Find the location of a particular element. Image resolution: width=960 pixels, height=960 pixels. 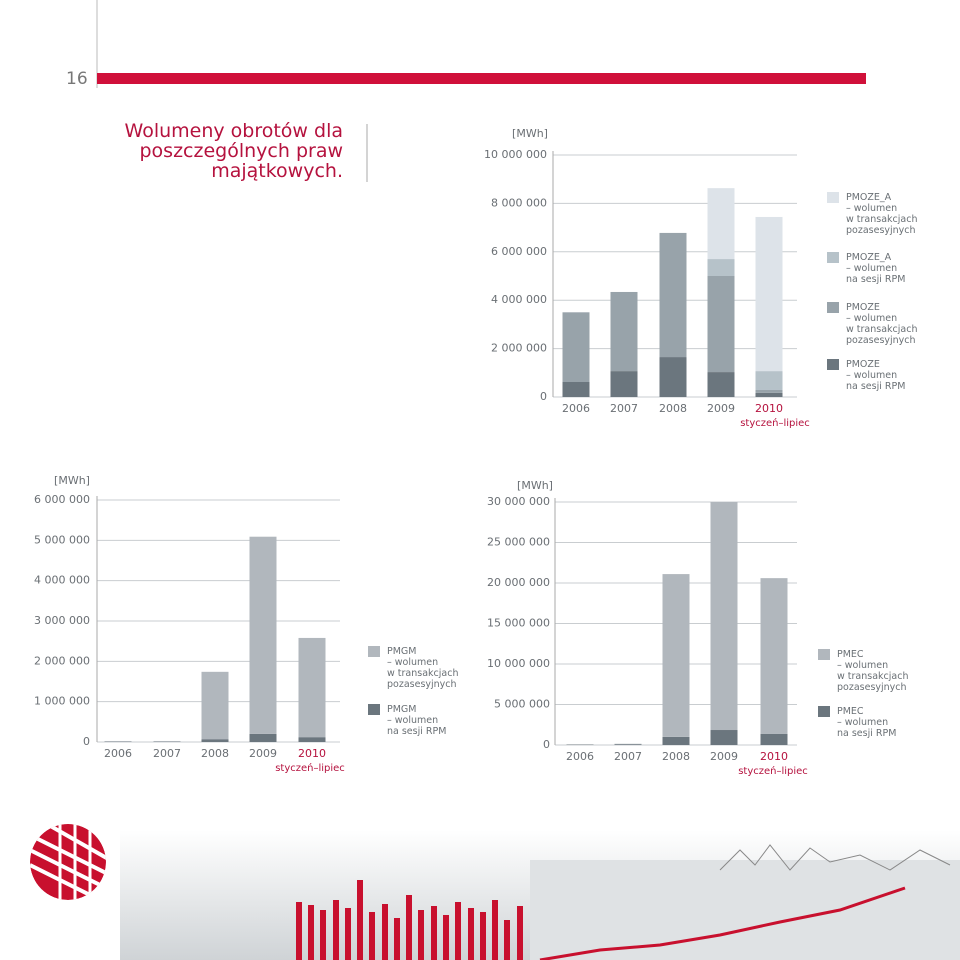

bottom-panel is located at coordinates (745, 910).